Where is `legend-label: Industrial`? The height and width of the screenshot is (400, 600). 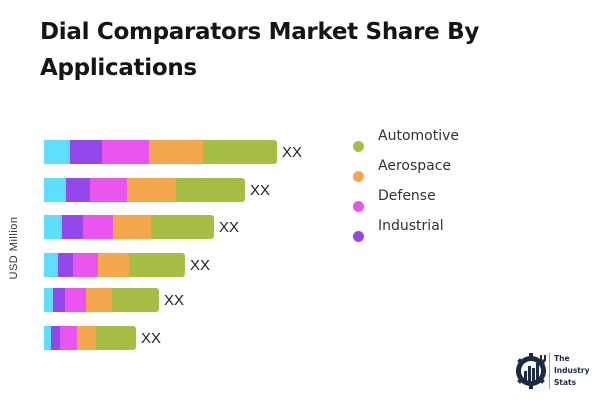
legend-label: Industrial is located at coordinates (411, 226).